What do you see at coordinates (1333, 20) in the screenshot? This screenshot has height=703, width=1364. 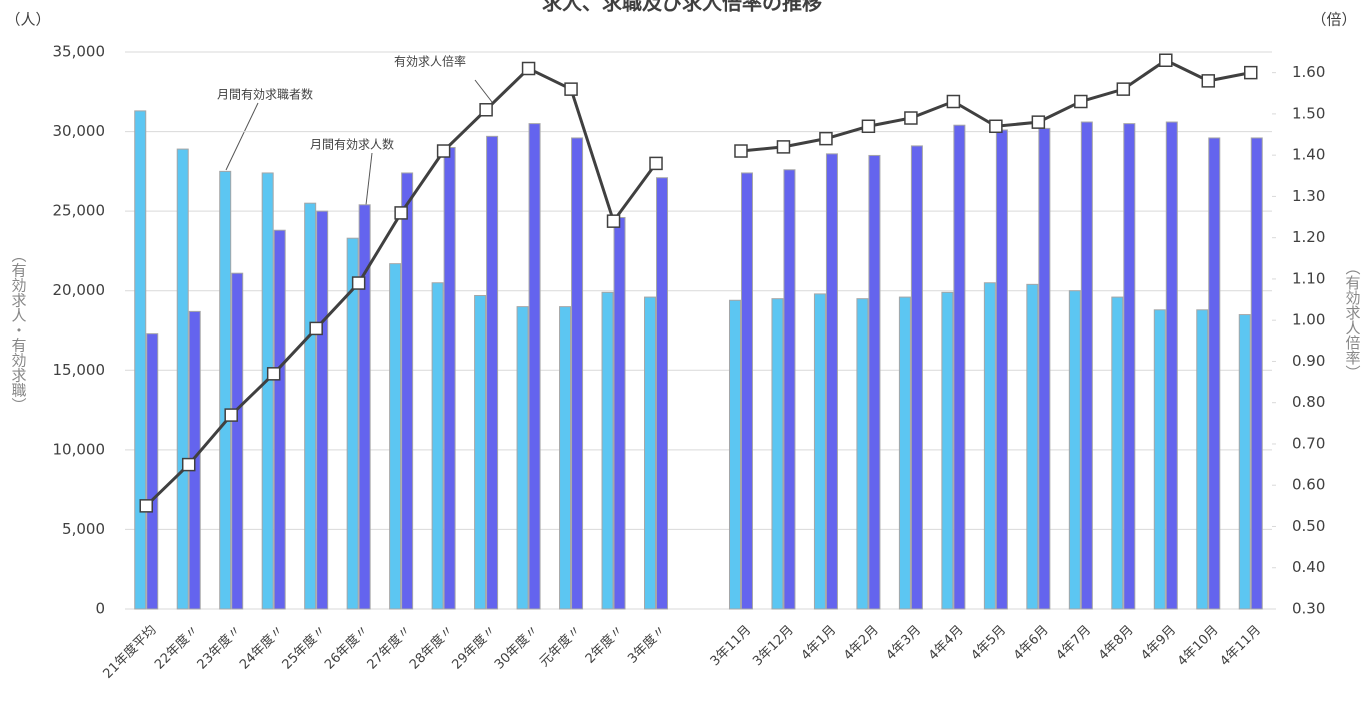 I see `y2-unit: （倍）` at bounding box center [1333, 20].